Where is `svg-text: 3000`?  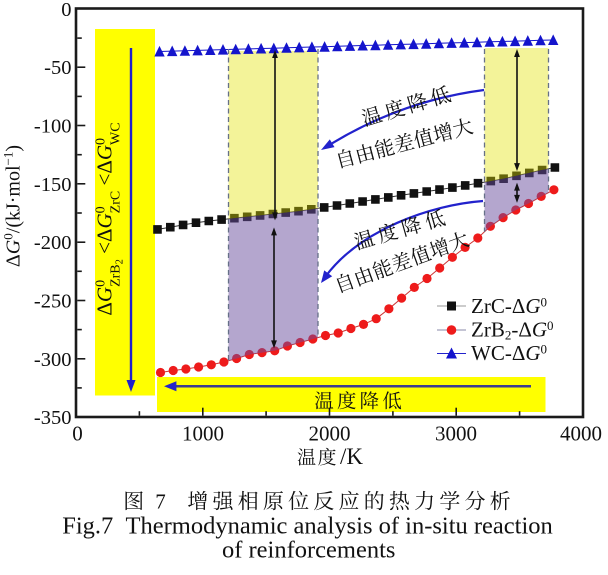 svg-text: 3000 is located at coordinates (456, 434).